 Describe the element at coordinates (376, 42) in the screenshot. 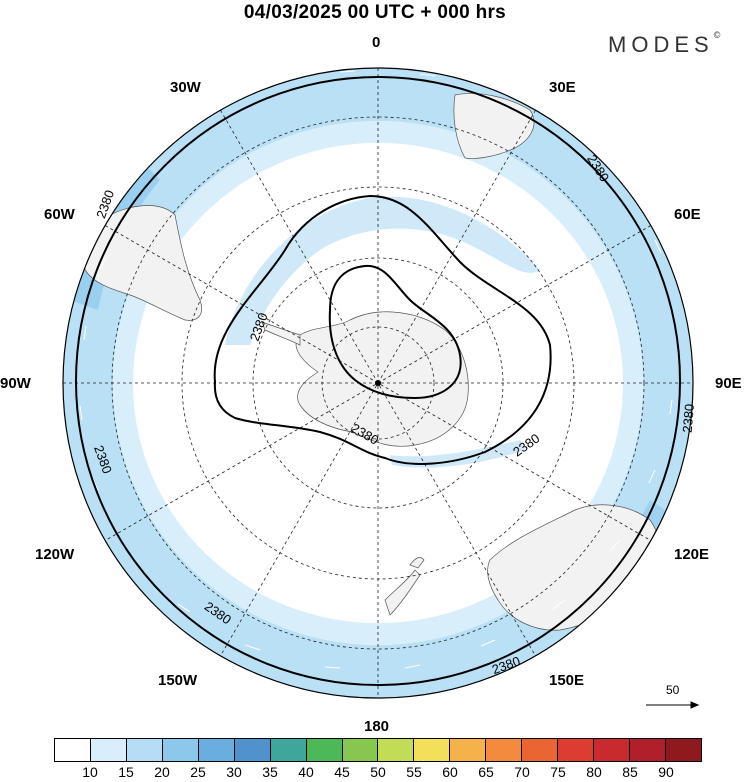

I see `lon-label-0: 0` at that location.